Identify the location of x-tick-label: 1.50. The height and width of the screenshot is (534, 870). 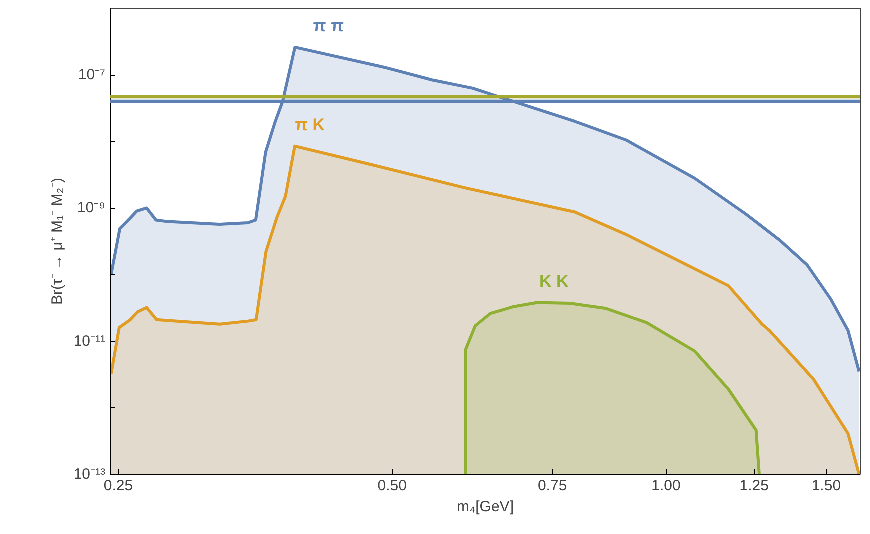
(827, 486).